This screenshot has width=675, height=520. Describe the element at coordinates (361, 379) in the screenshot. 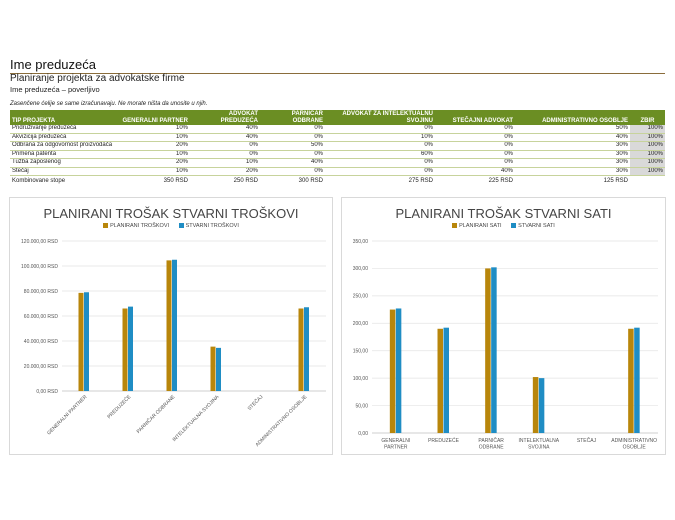

I see `y-tick-label: 100,00` at that location.